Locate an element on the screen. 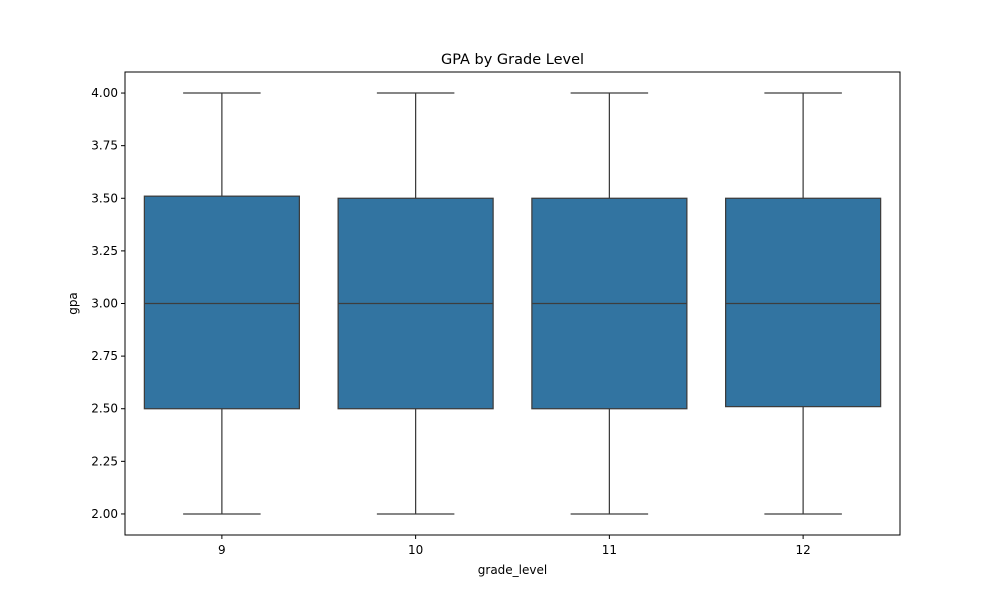 The height and width of the screenshot is (600, 1000). x-tick-label: 9 is located at coordinates (222, 550).